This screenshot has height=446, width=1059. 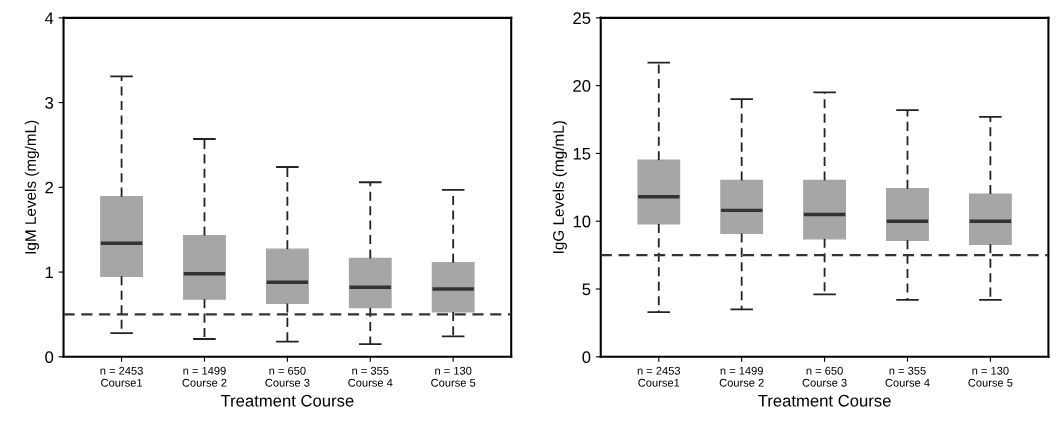 I want to click on y-tick-label: 25, so click(x=582, y=18).